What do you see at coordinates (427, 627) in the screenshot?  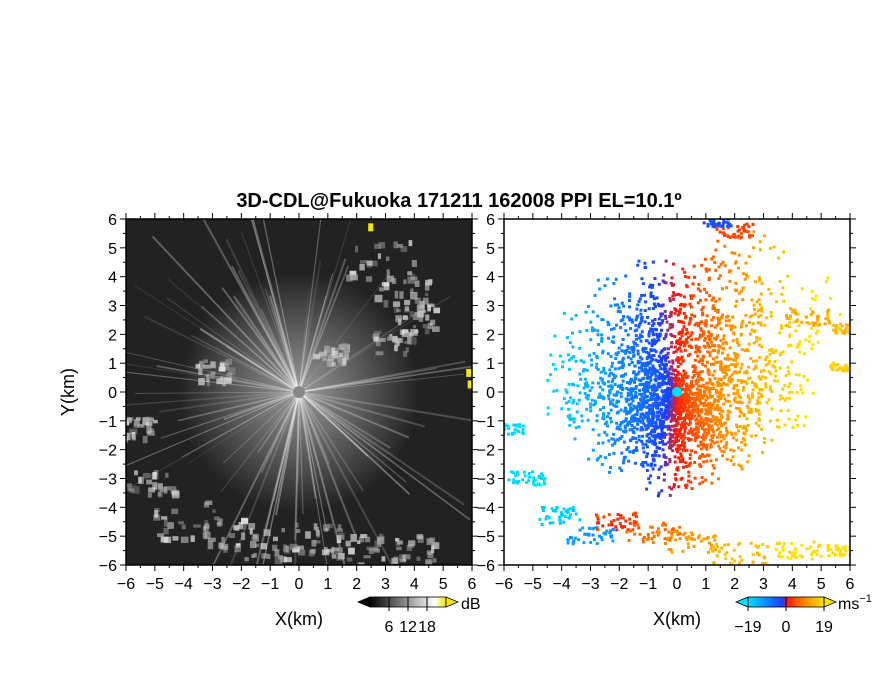 I see `left-colorbar-tick-label: 18` at bounding box center [427, 627].